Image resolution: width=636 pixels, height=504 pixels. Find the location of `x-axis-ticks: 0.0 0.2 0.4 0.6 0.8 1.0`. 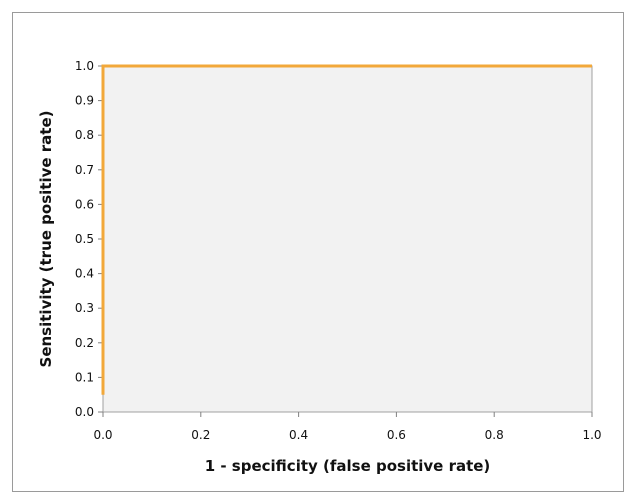

x-axis-ticks: 0.0 0.2 0.4 0.6 0.8 1.0 is located at coordinates (347, 427).